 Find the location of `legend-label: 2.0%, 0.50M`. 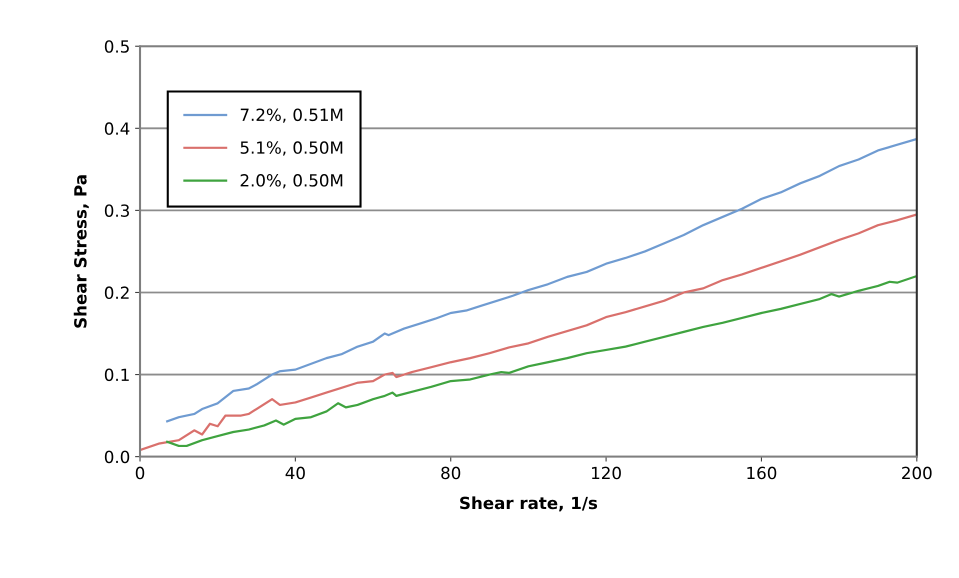

legend-label: 2.0%, 0.50M is located at coordinates (291, 181).